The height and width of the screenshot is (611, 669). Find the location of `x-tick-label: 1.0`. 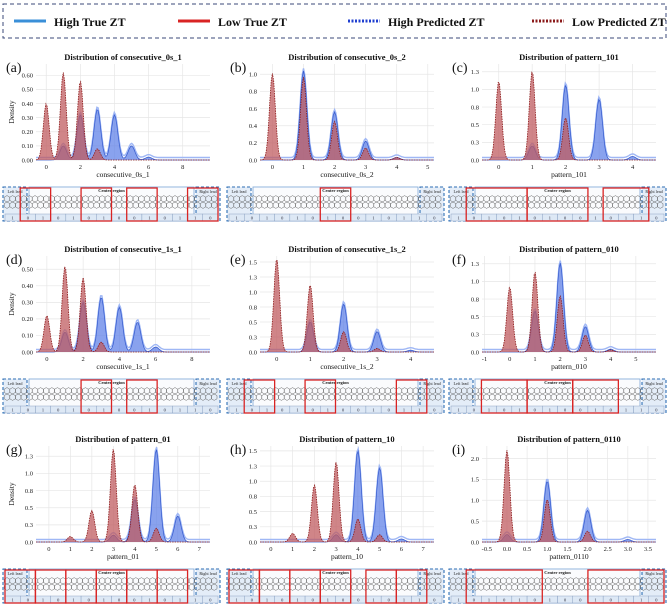

x-tick-label: 1.0 is located at coordinates (547, 549).